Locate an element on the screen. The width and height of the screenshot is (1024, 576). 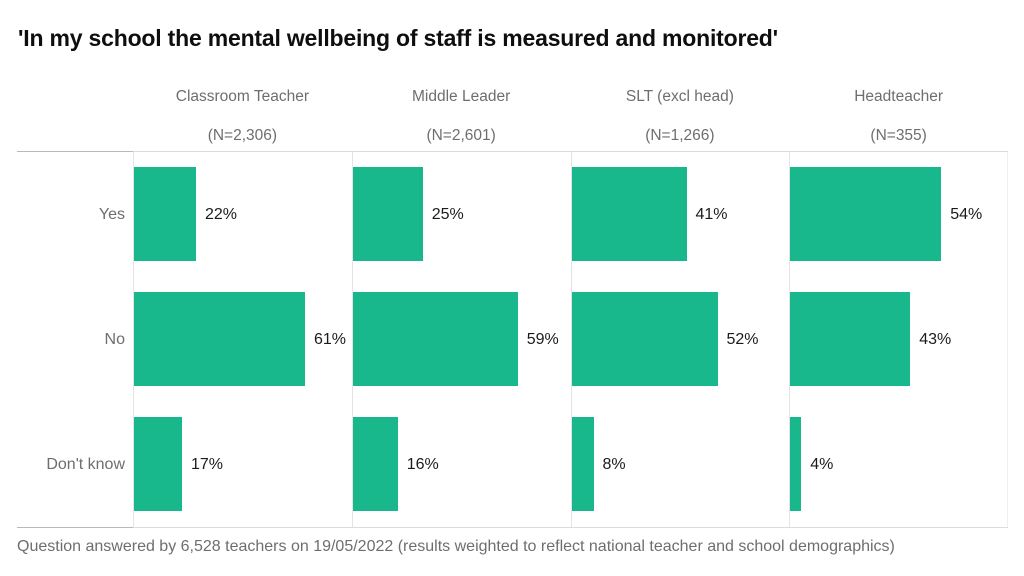
panel-cell: 61% is located at coordinates (242, 339).